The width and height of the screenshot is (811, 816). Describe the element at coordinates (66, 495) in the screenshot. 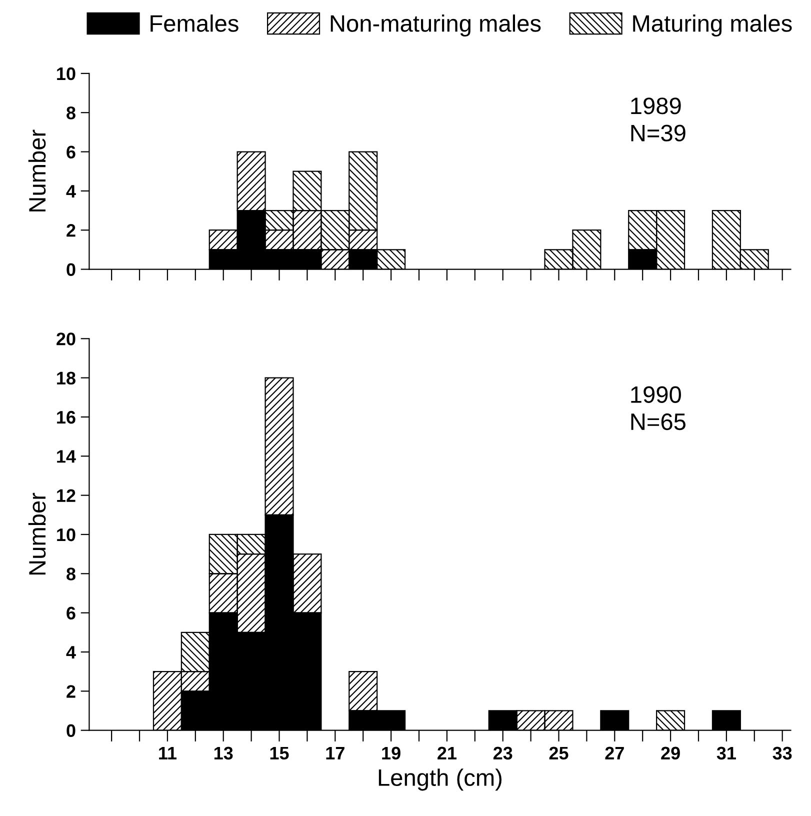

I see `y-tick-label: 12` at that location.